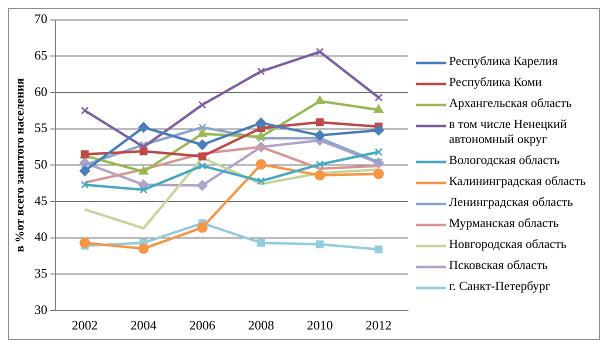 This screenshot has width=606, height=347. I want to click on legend-label: Новгородская область, so click(507, 244).